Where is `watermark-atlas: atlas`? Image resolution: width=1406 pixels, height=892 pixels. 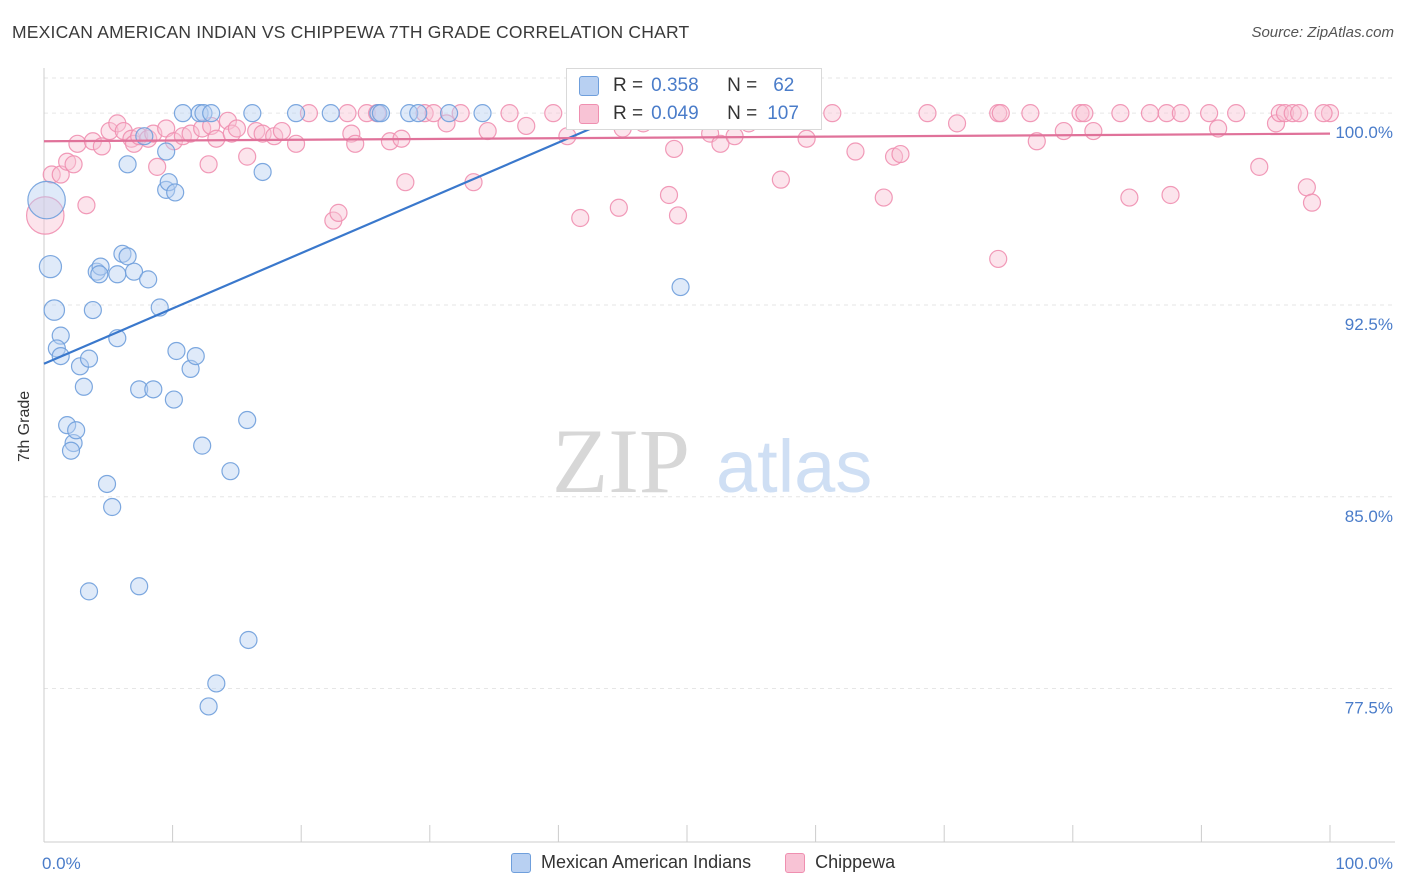
watermark-atlas: atlas is located at coordinates (794, 466).